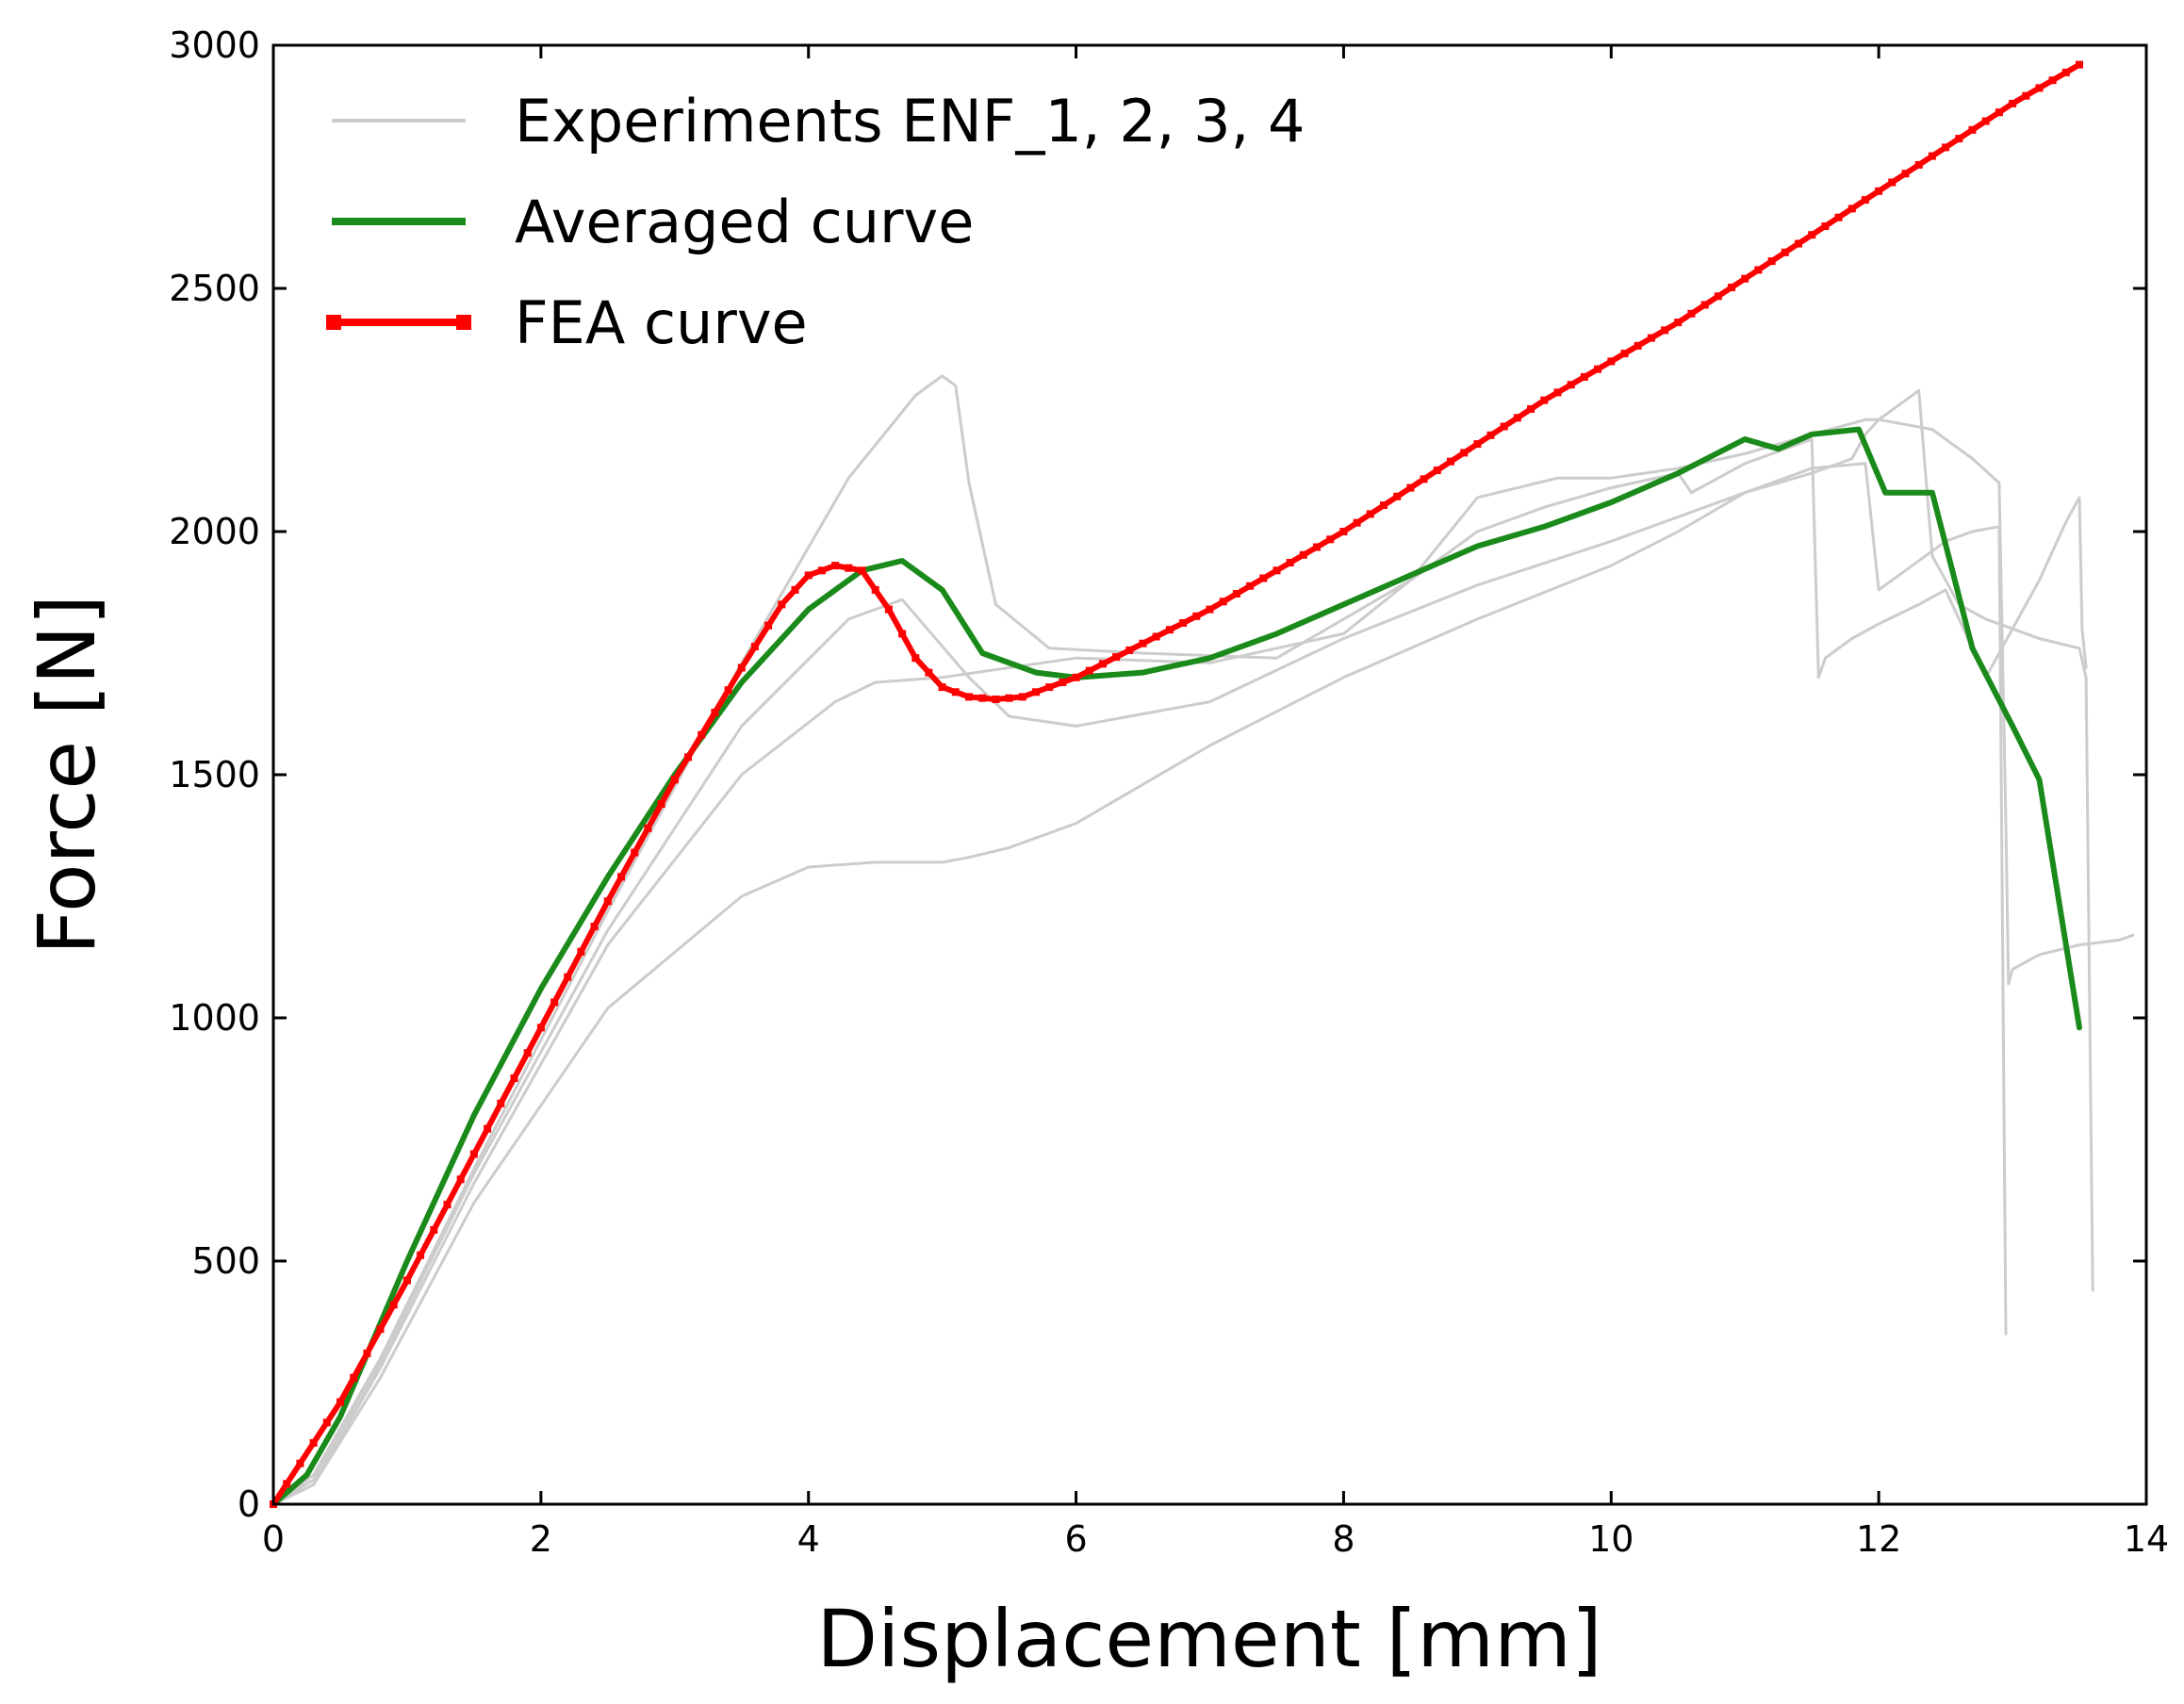 Image resolution: width=2184 pixels, height=1704 pixels. What do you see at coordinates (463, 322) in the screenshot?
I see `legend-marker` at bounding box center [463, 322].